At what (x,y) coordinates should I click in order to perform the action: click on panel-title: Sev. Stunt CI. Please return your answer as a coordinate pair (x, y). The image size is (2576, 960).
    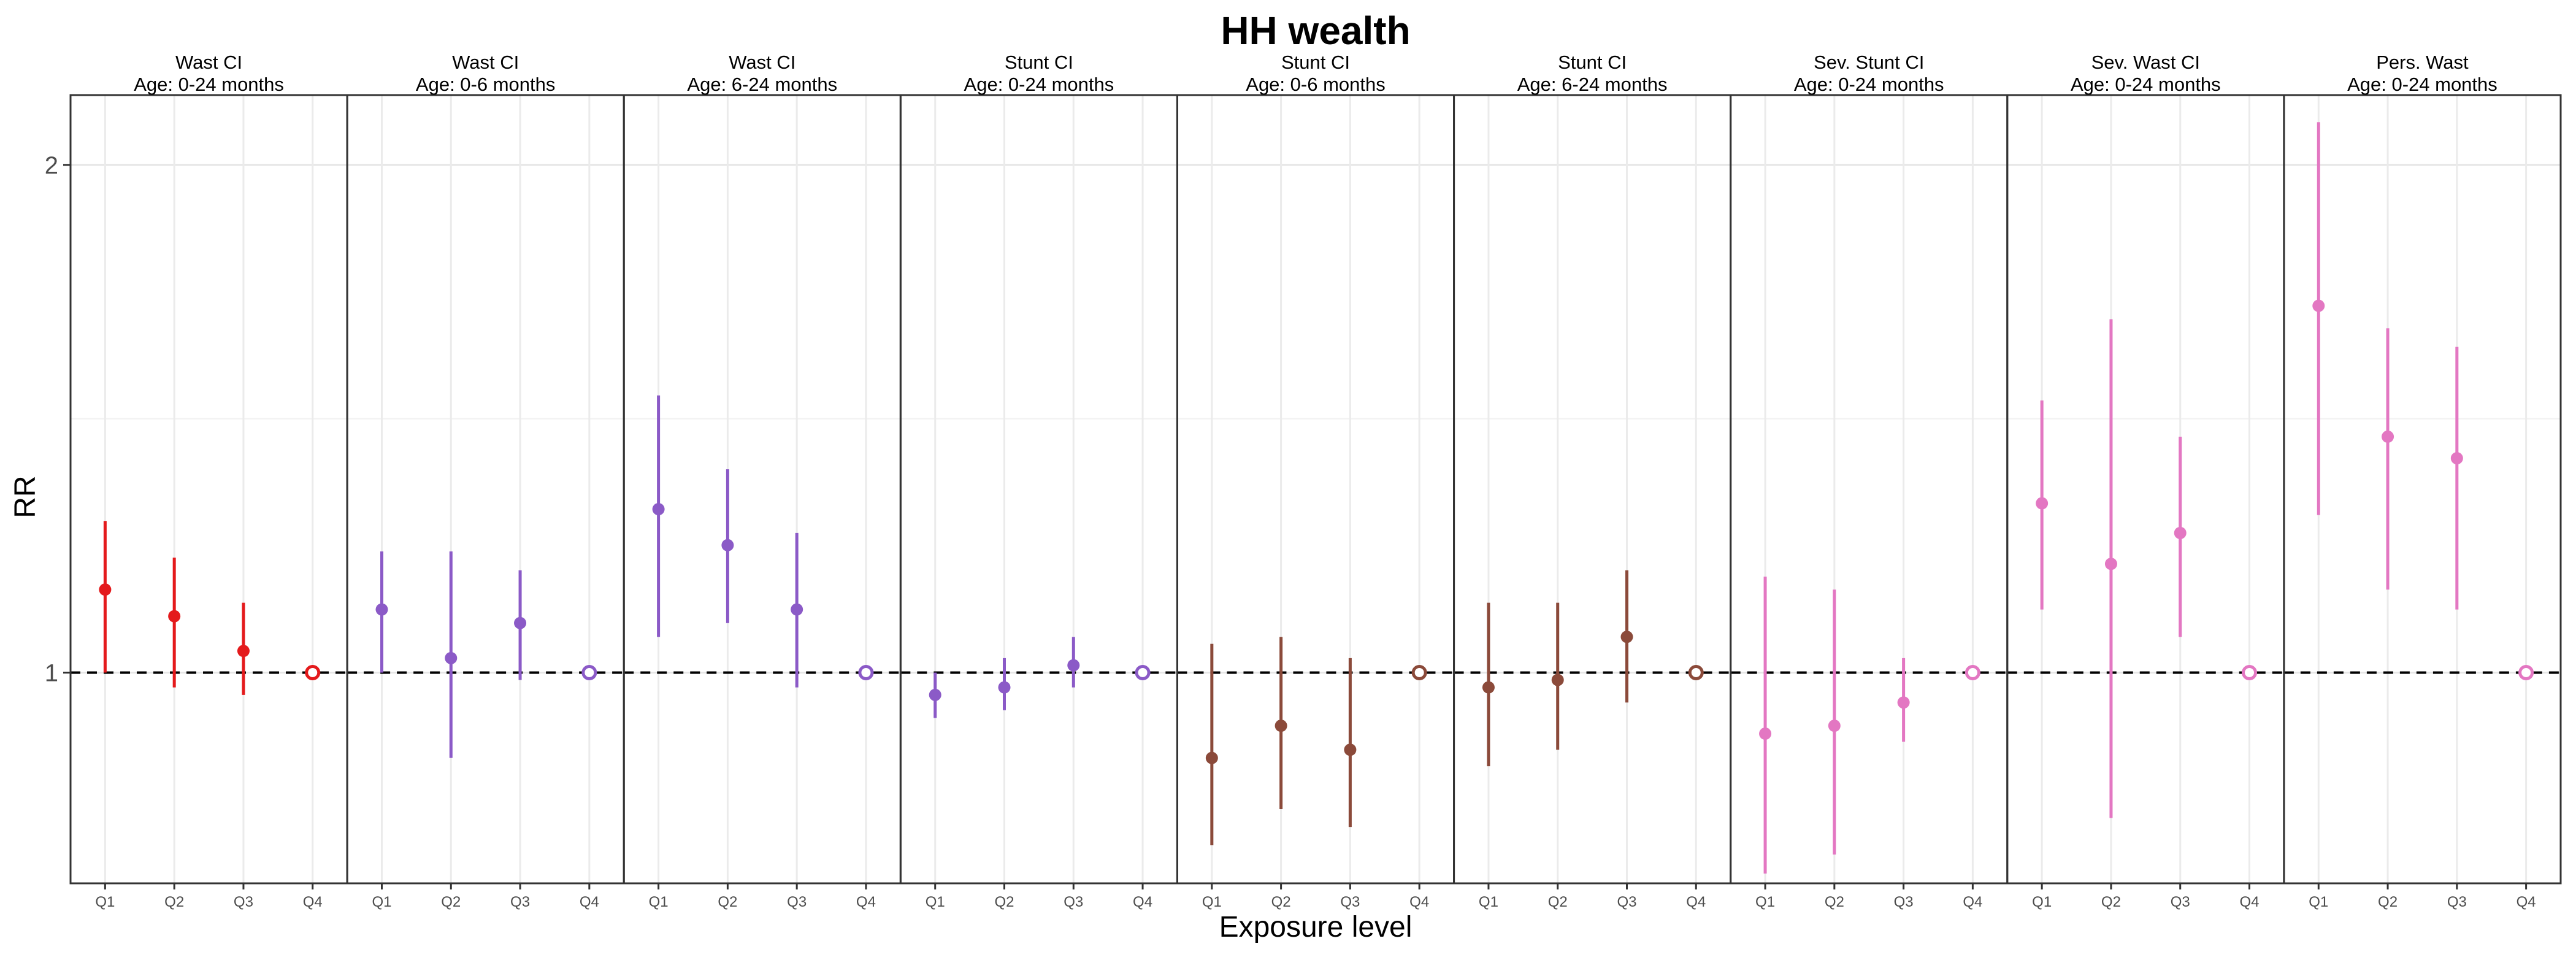
    Looking at the image, I should click on (1869, 62).